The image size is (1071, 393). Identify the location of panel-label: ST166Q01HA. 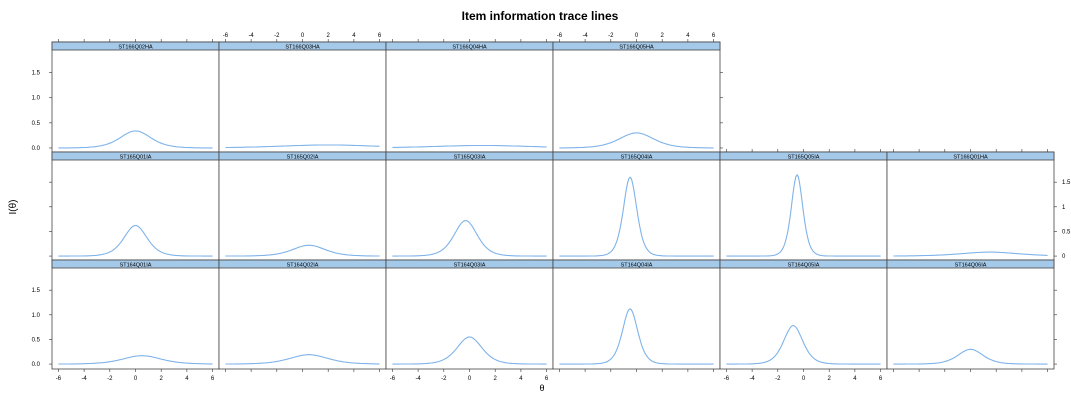
(970, 158).